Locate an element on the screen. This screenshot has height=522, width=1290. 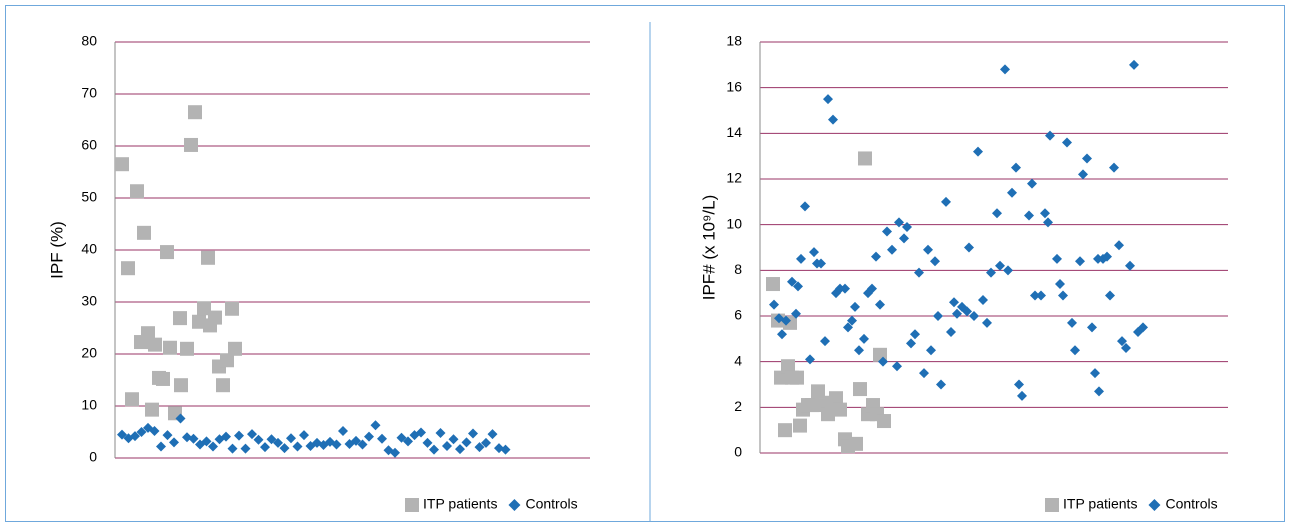
y-axis-label: IPF (%) is located at coordinates (56, 250).